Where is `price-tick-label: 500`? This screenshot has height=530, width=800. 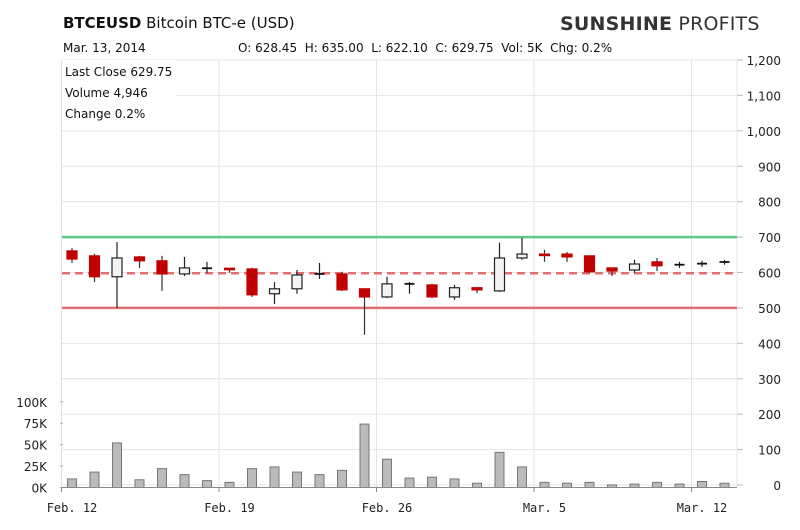 price-tick-label: 500 is located at coordinates (769, 309).